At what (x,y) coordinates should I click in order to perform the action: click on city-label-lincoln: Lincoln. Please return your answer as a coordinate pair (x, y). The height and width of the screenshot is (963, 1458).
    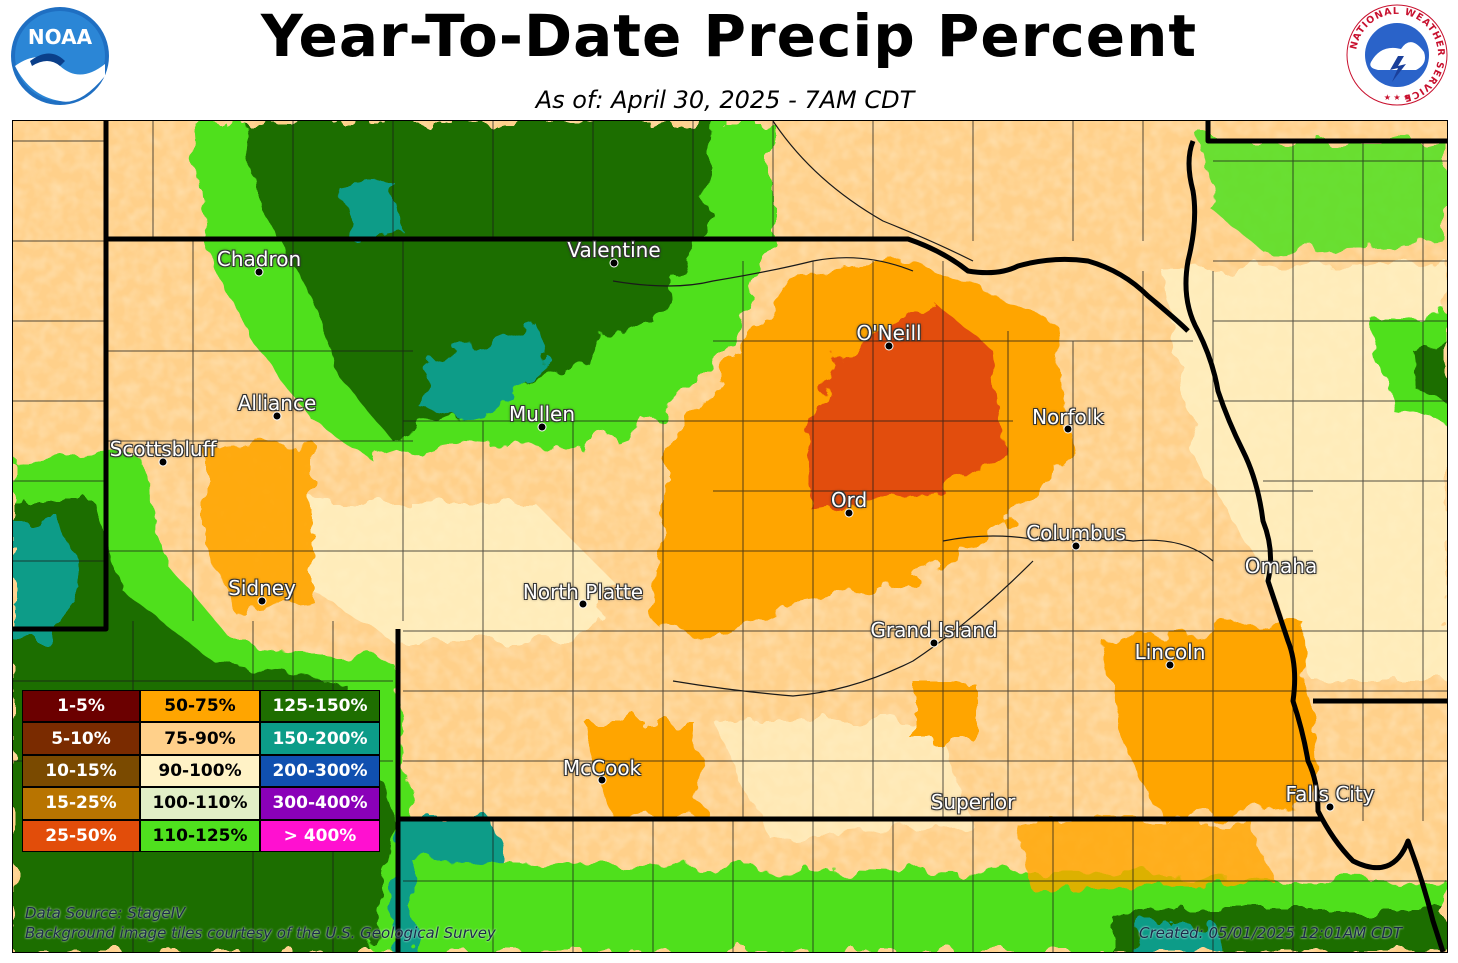
    Looking at the image, I should click on (1170, 652).